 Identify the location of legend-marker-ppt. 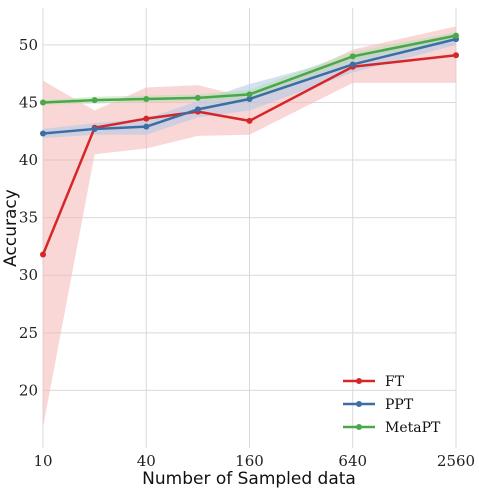
(359, 404).